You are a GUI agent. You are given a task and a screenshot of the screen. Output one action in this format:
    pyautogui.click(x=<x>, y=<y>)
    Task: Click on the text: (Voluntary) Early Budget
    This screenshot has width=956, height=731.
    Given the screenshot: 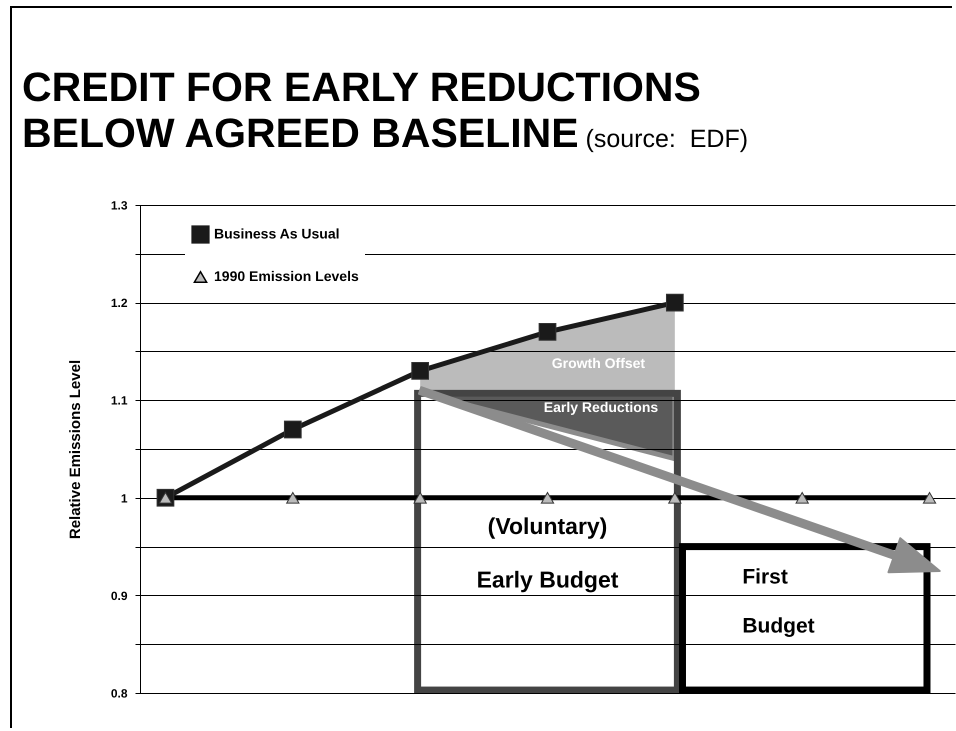 What is the action you would take?
    pyautogui.click(x=547, y=552)
    